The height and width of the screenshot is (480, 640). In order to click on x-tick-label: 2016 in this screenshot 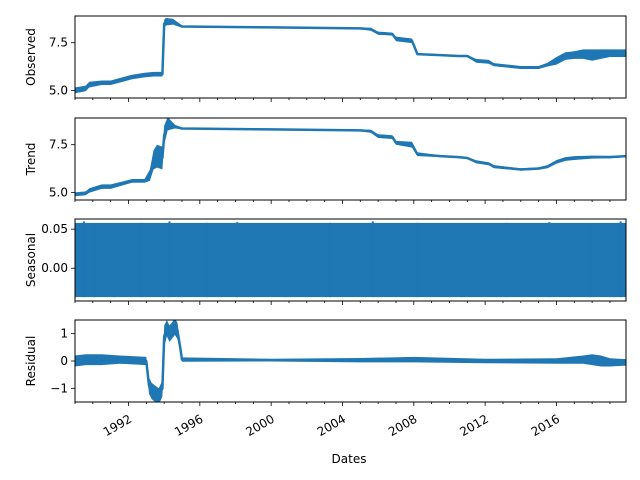, I will do `click(545, 425)`.